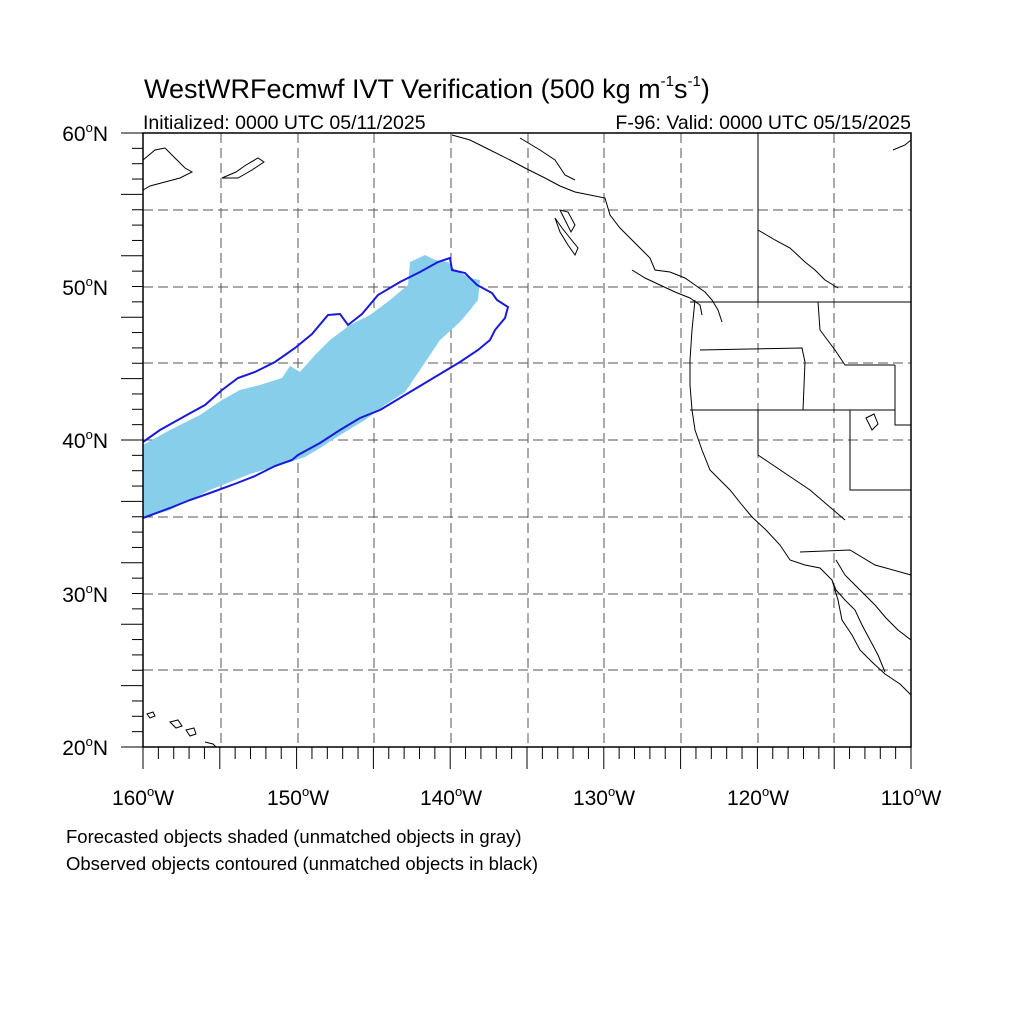  What do you see at coordinates (911, 797) in the screenshot?
I see `lon-label-110: 110oW` at bounding box center [911, 797].